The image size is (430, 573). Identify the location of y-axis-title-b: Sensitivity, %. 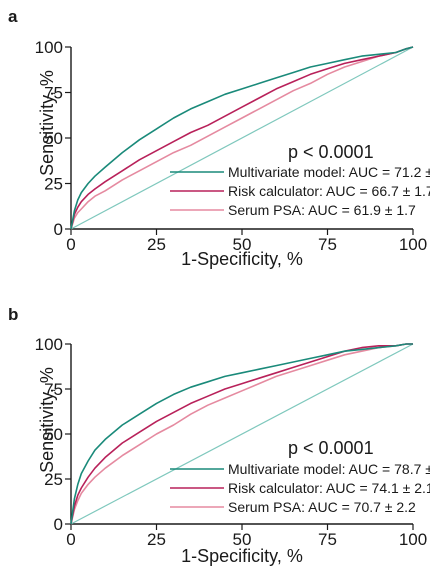
(47, 420).